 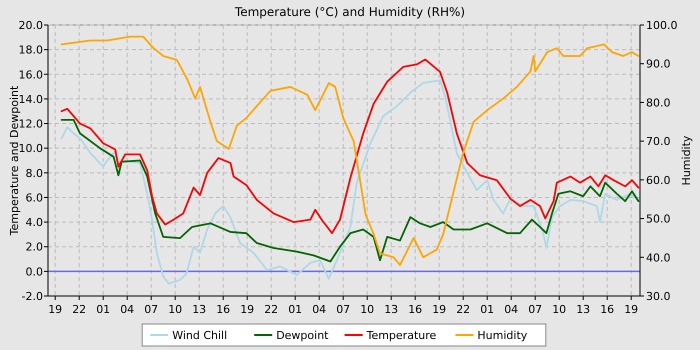 What do you see at coordinates (30, 75) in the screenshot?
I see `y-tick-label: 16.0` at bounding box center [30, 75].